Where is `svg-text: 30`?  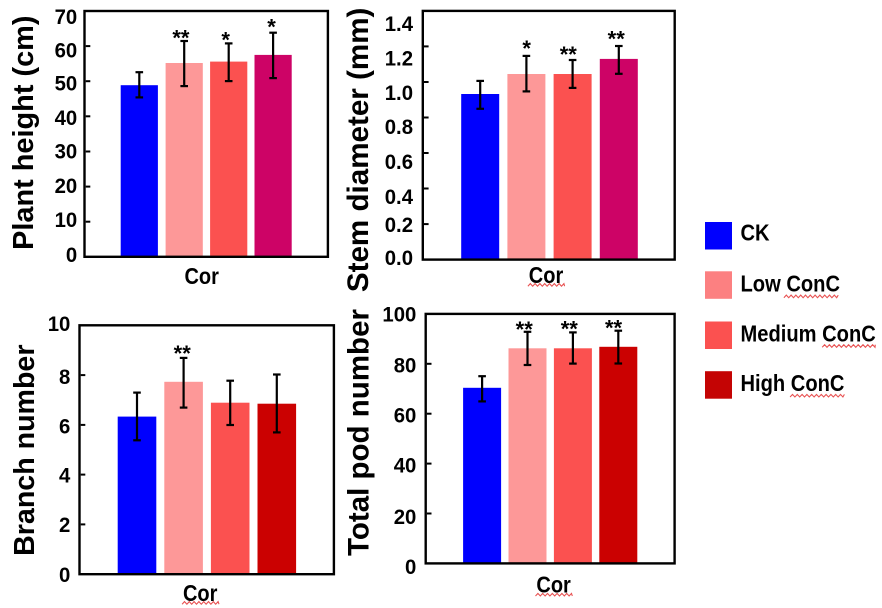
svg-text: 30 is located at coordinates (66, 152).